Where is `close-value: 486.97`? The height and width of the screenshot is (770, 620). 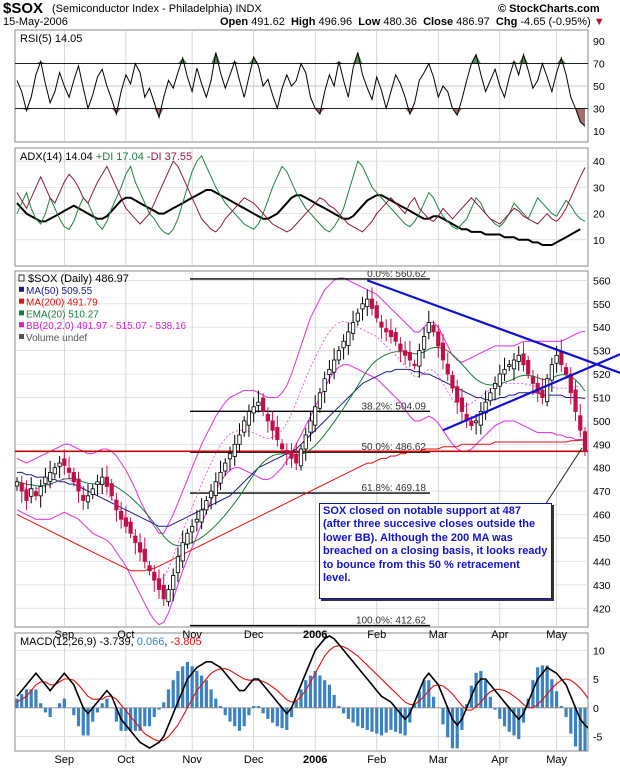 close-value: 486.97 is located at coordinates (473, 22).